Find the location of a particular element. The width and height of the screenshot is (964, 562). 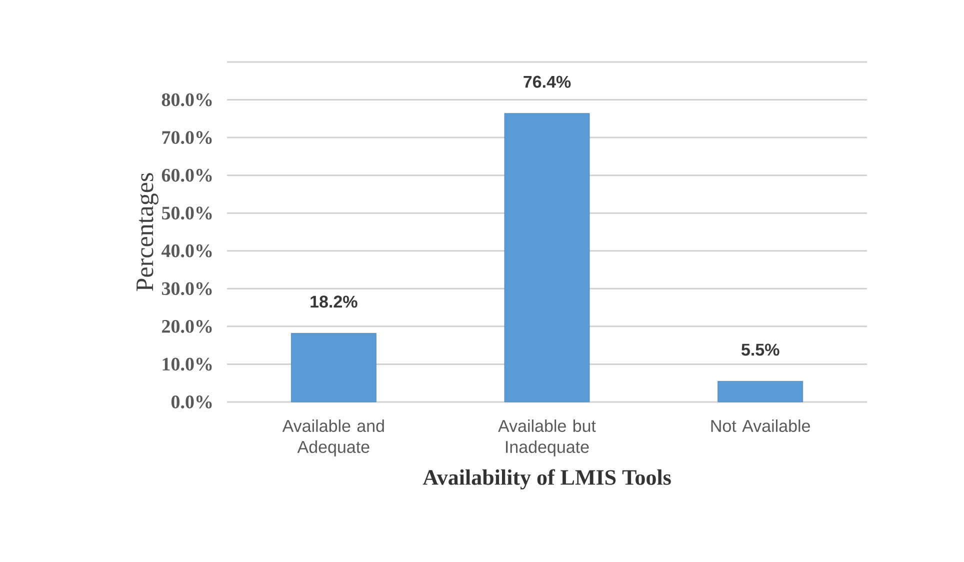

y-tick-label: 50.0% is located at coordinates (187, 213).